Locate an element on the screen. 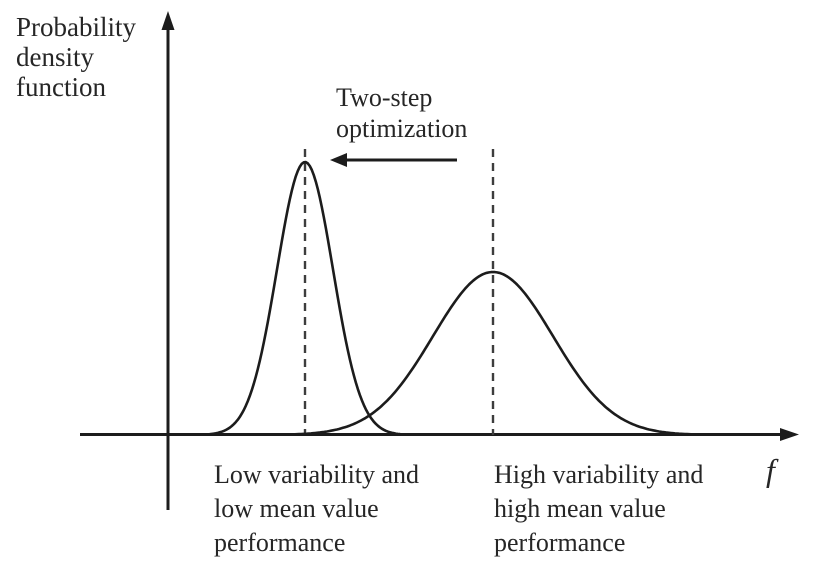  curve-low is located at coordinates (305, 298).